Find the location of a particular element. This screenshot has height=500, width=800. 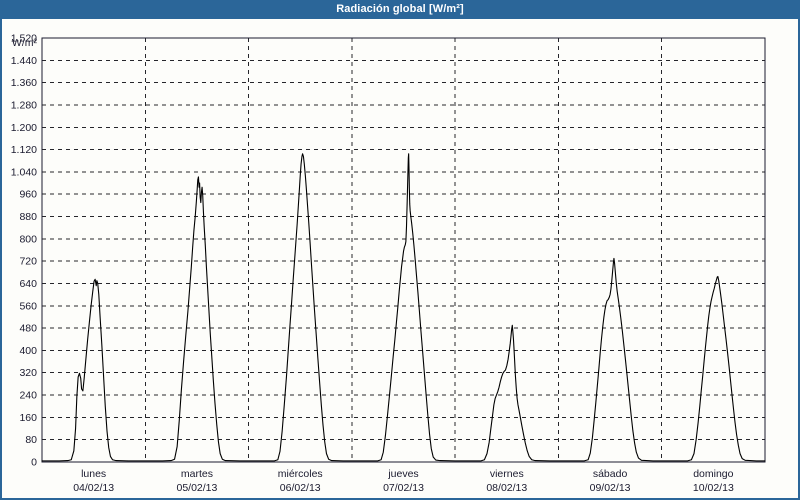

x-axis-date-label: 09/02/13 is located at coordinates (610, 488).